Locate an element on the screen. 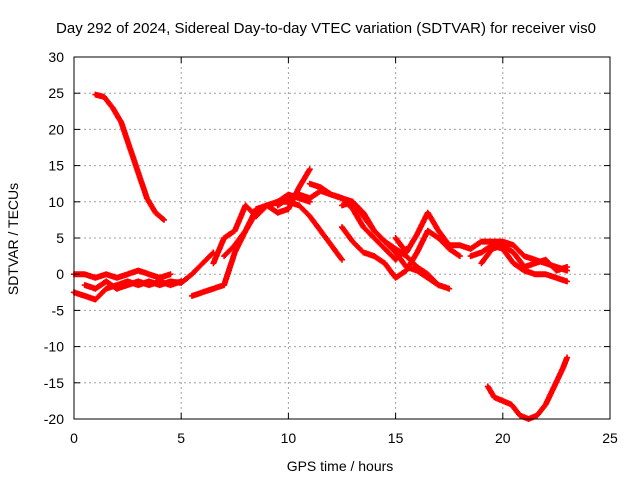 The height and width of the screenshot is (480, 640). y-tick-label: -20 is located at coordinates (54, 419).